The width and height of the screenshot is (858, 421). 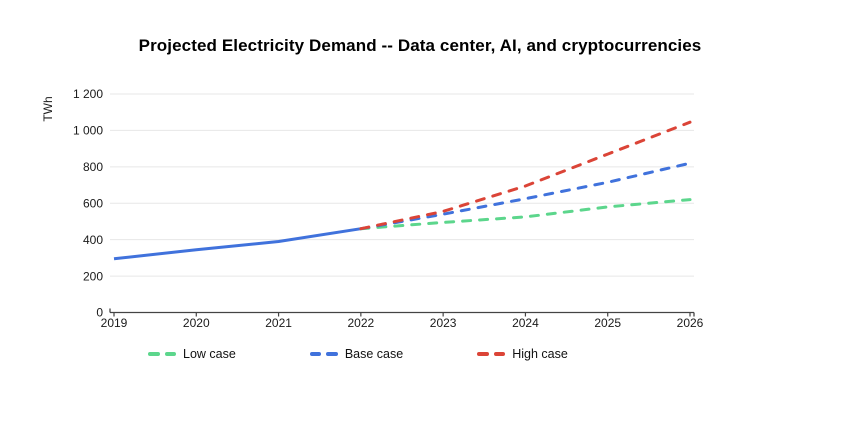 What do you see at coordinates (162, 354) in the screenshot?
I see `low-case-dash-icon` at bounding box center [162, 354].